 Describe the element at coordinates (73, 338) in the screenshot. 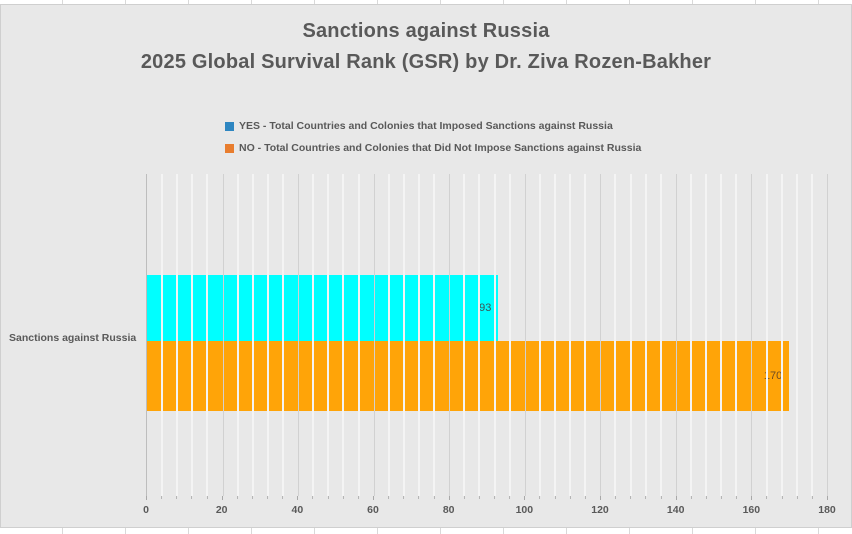

I see `y-axis-category-label: Sanctions against Russia` at that location.